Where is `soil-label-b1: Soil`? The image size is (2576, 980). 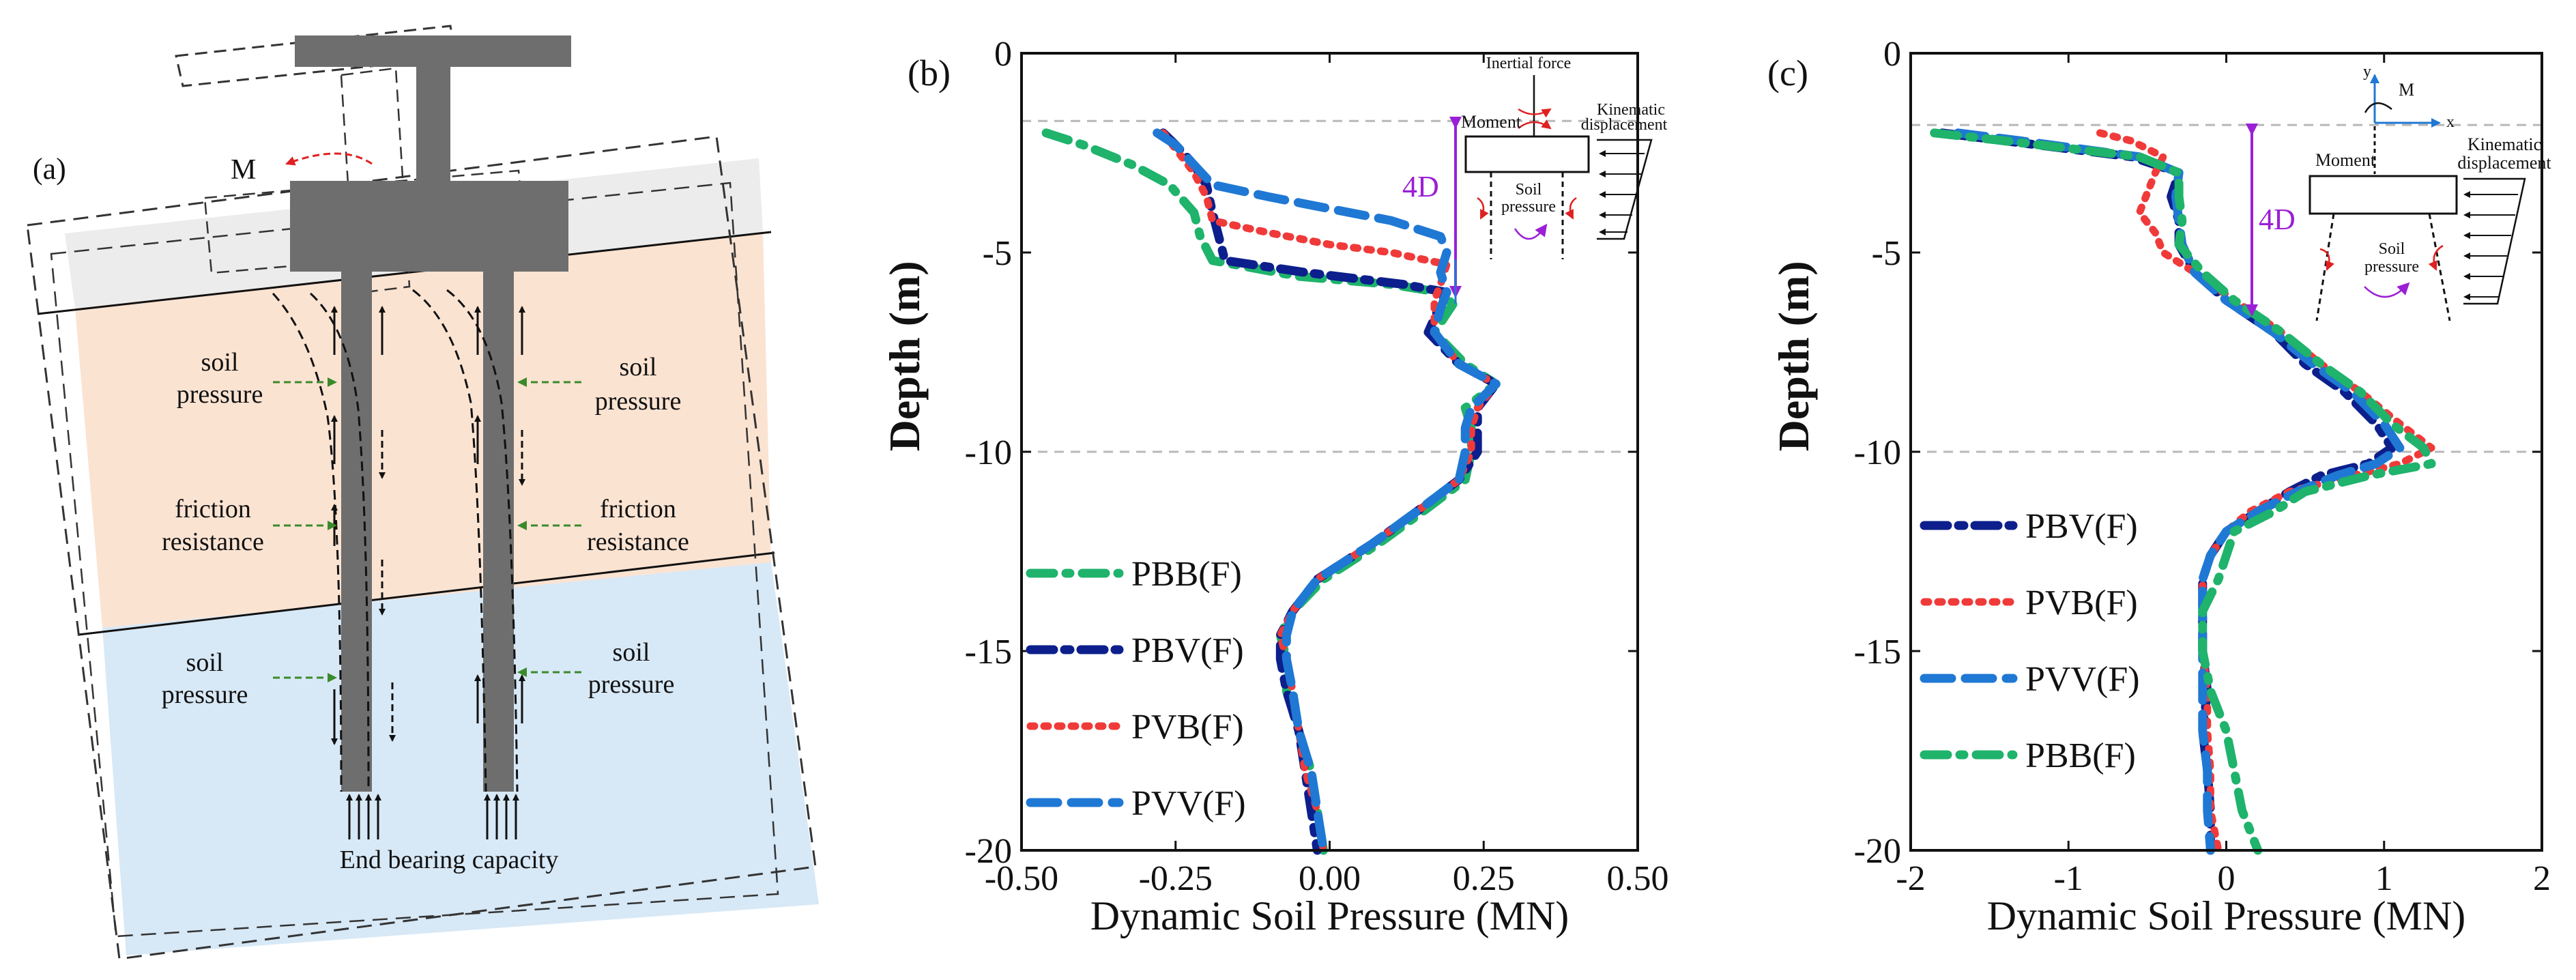
soil-label-b1: Soil is located at coordinates (1529, 190).